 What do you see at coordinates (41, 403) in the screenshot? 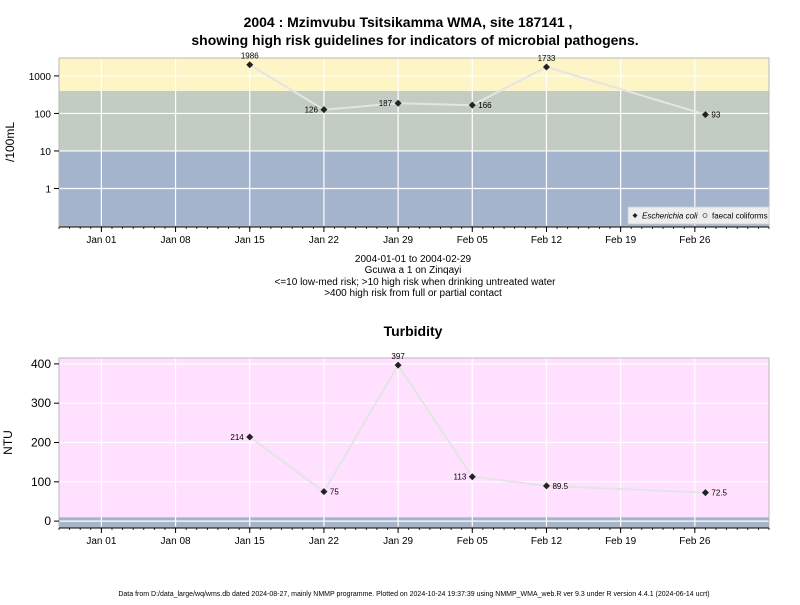
I see `y-tick-label: 300` at bounding box center [41, 403].